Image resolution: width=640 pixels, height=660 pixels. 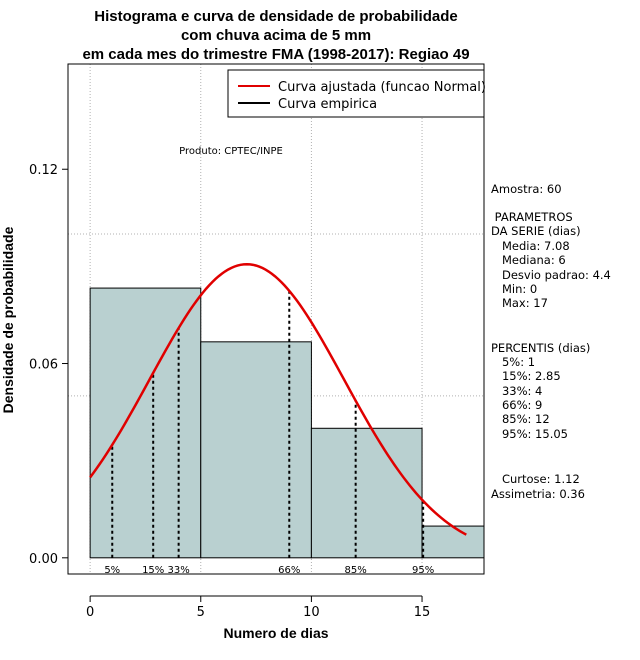 What do you see at coordinates (532, 217) in the screenshot?
I see `side-params-head: PARAMETROS` at bounding box center [532, 217].